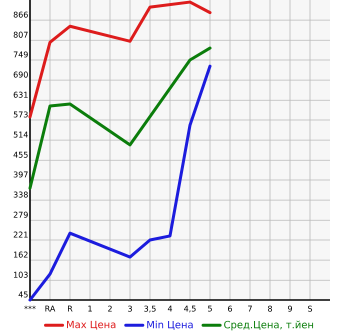 The height and width of the screenshot is (335, 345). Describe the element at coordinates (170, 325) in the screenshot. I see `legend-label: Min Цена` at that location.